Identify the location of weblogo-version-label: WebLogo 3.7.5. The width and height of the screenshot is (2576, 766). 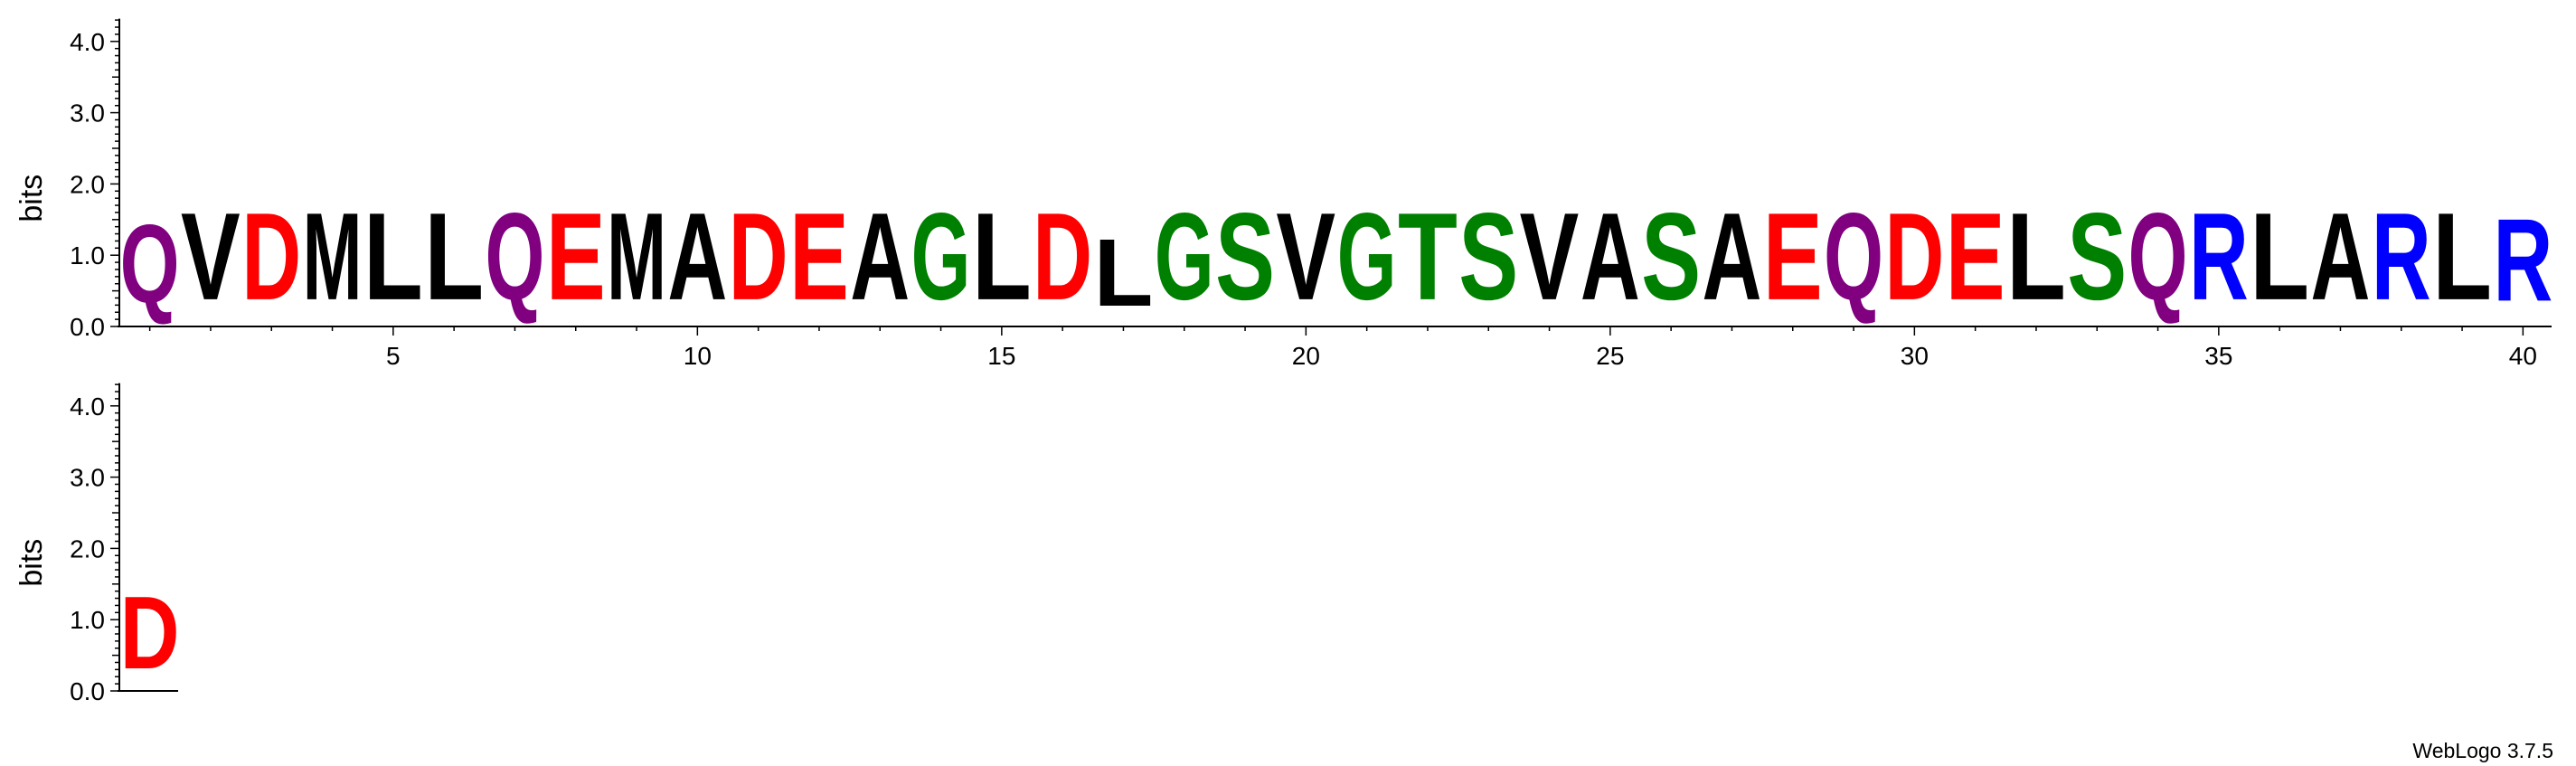
(2482, 750).